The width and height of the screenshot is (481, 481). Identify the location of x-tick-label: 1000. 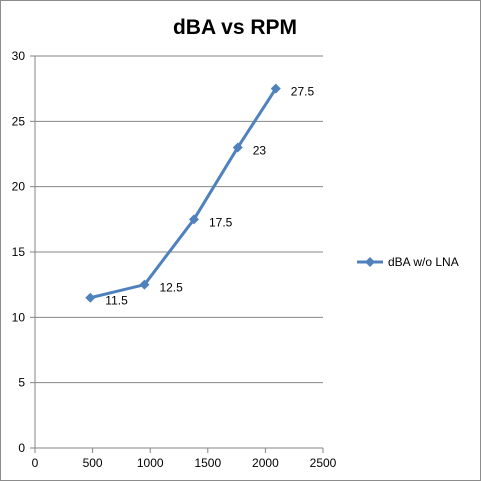
(150, 463).